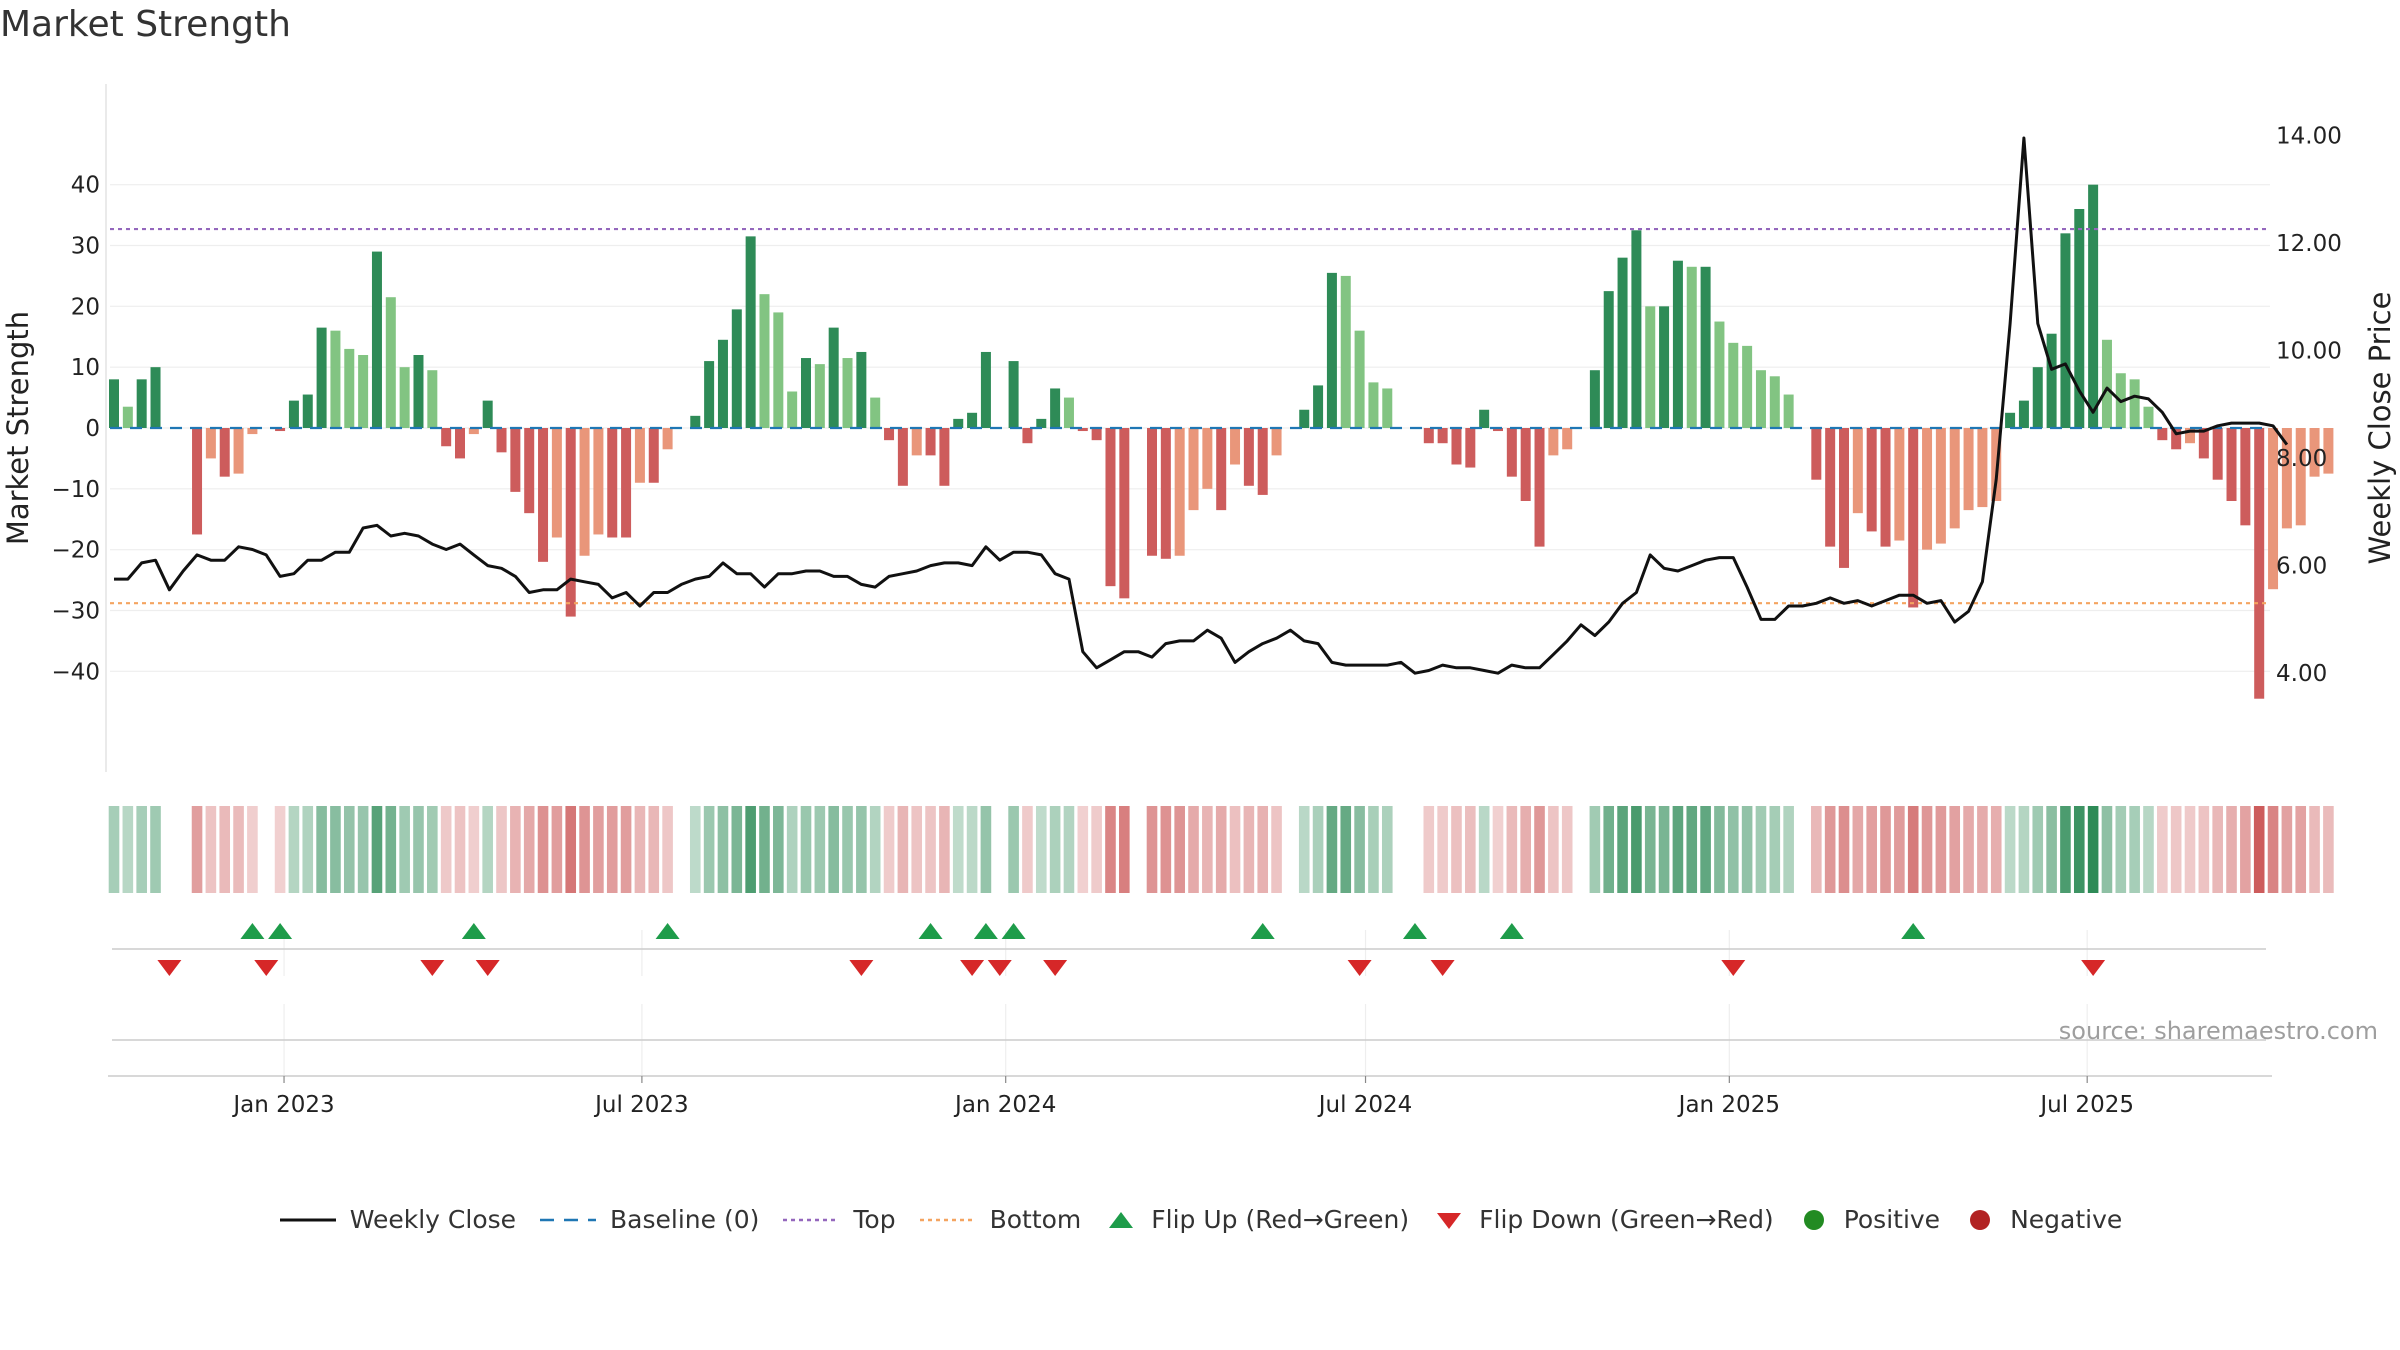 The height and width of the screenshot is (1350, 2400). Describe the element at coordinates (2042, 1219) in the screenshot. I see `legend-item-negative: Negative` at that location.